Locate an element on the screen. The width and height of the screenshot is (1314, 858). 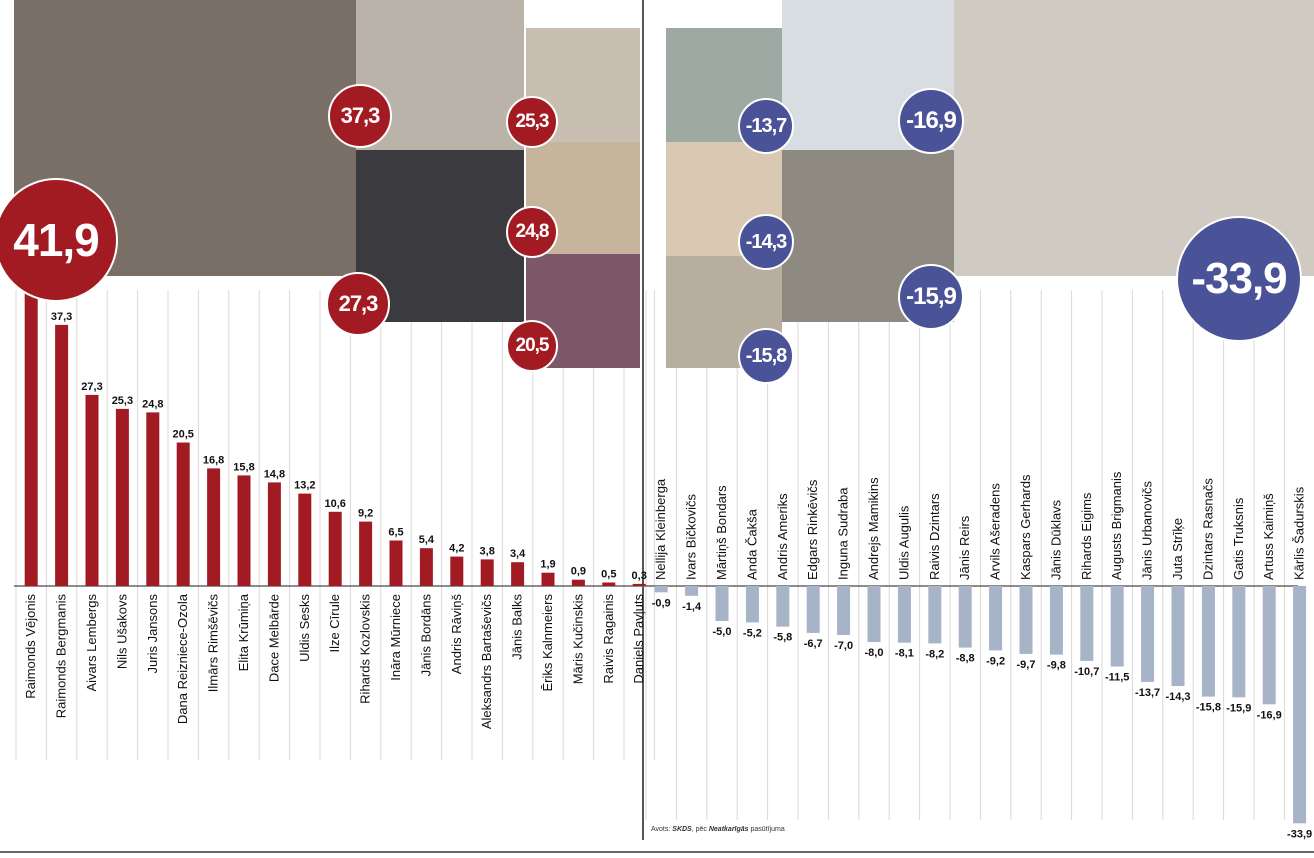
category-label: Juta Strīķe is located at coordinates (1177, 549).